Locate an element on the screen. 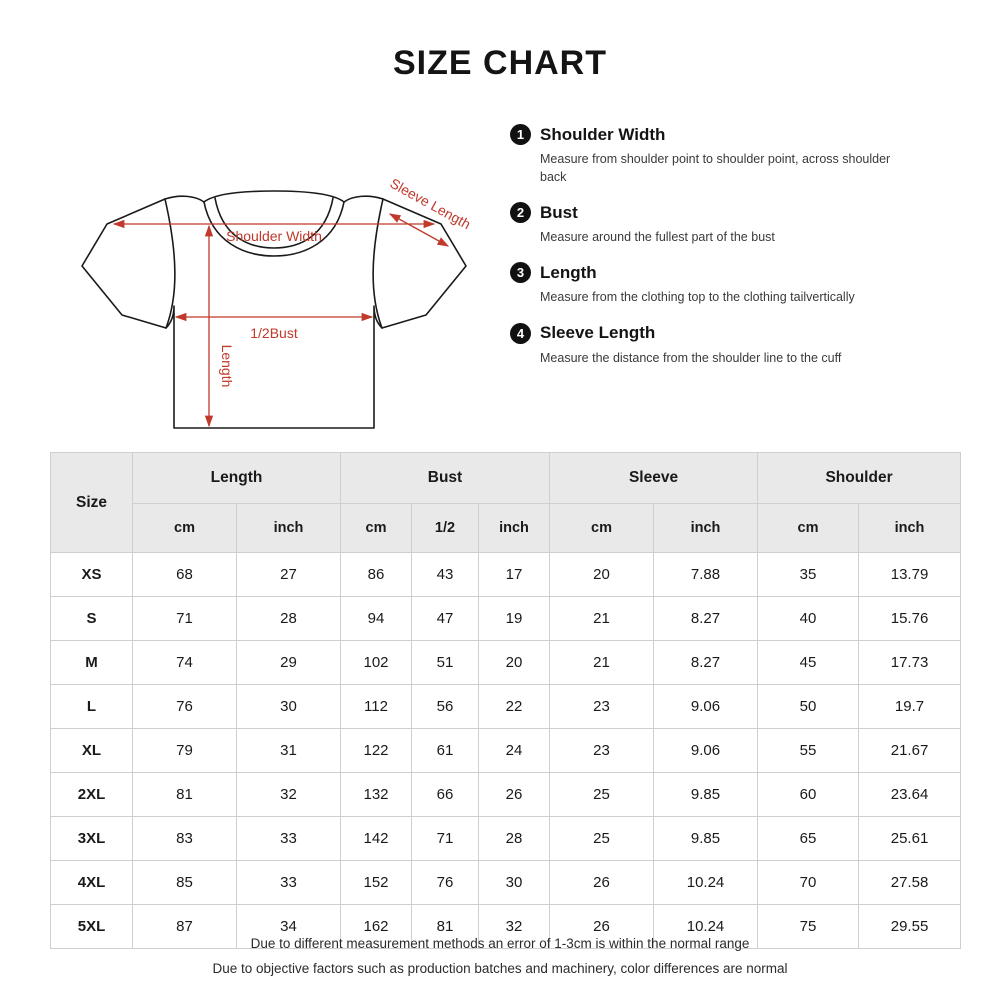  row-size-label: L is located at coordinates (91, 706).